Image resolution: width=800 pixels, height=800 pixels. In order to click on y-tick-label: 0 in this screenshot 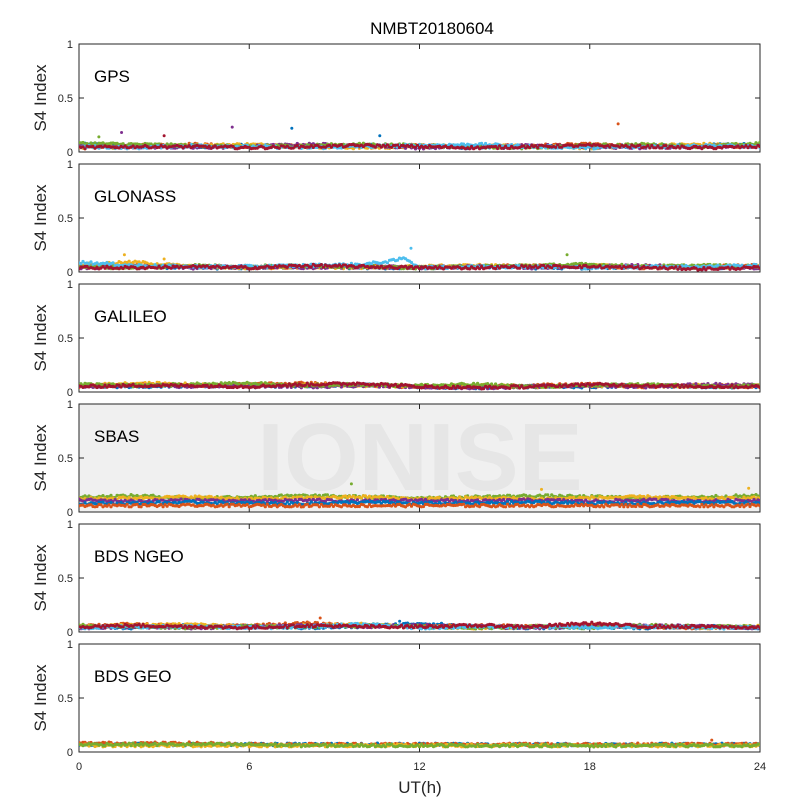, I will do `click(70, 273)`.